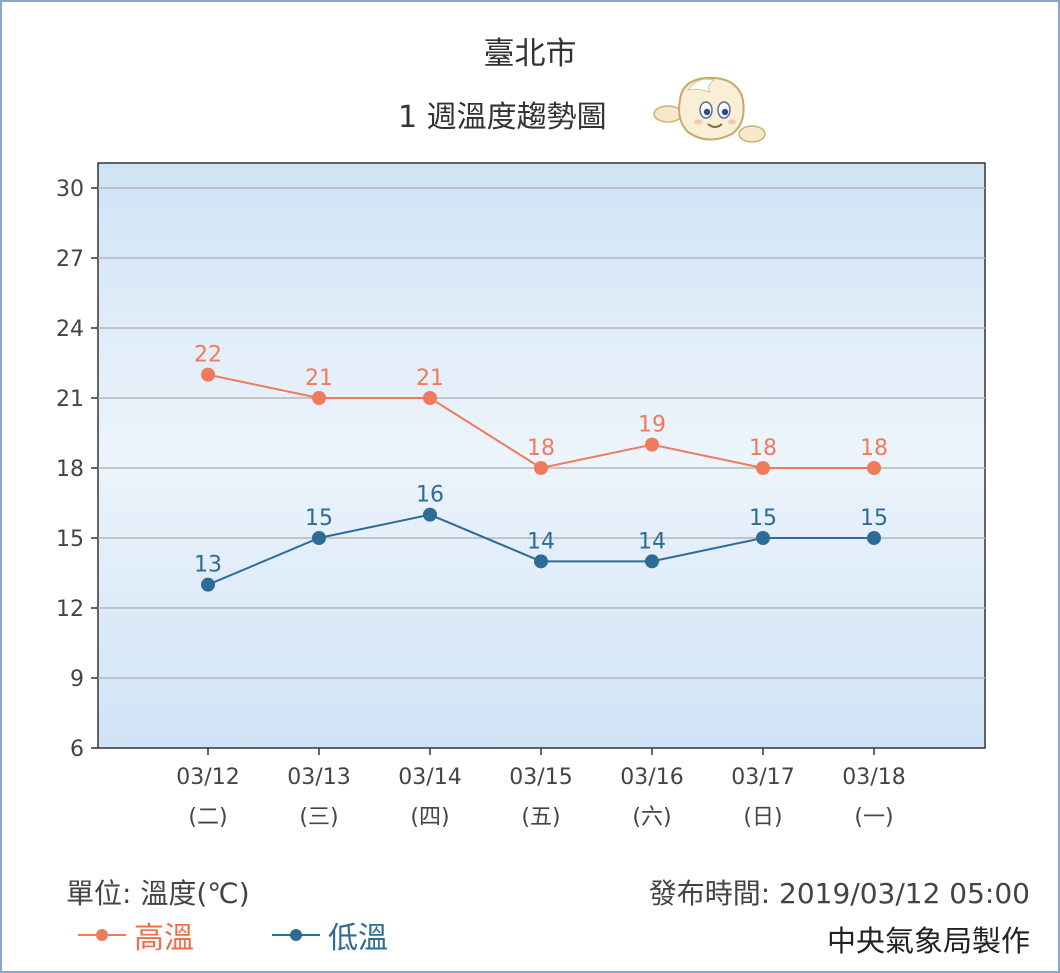 The image size is (1060, 973). What do you see at coordinates (873, 777) in the screenshot?
I see `x-tick-label: 03/18` at bounding box center [873, 777].